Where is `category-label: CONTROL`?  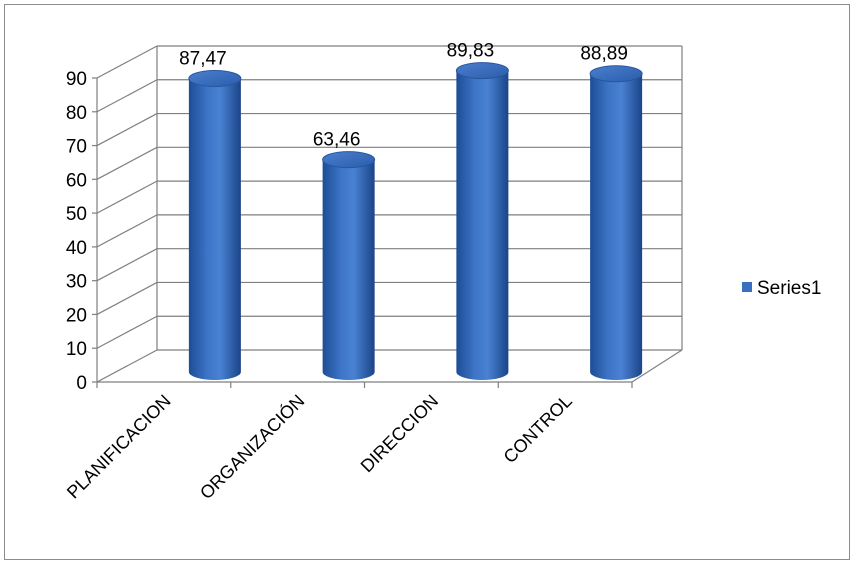
category-label: CONTROL is located at coordinates (538, 429).